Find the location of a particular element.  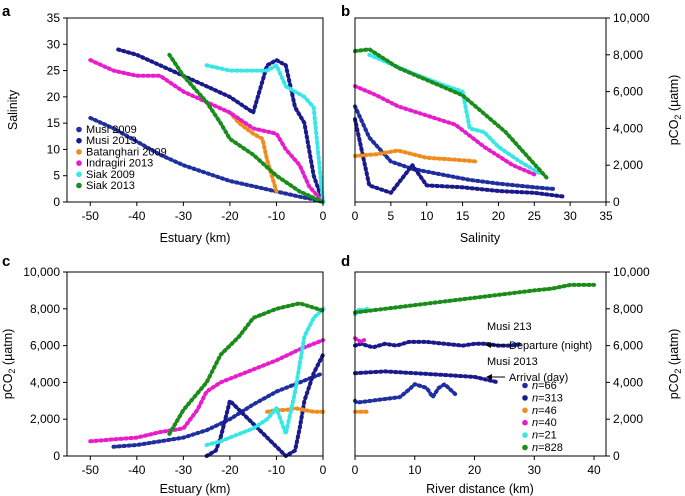

panel-d-ytick-label: 10,000 is located at coordinates (631, 272).